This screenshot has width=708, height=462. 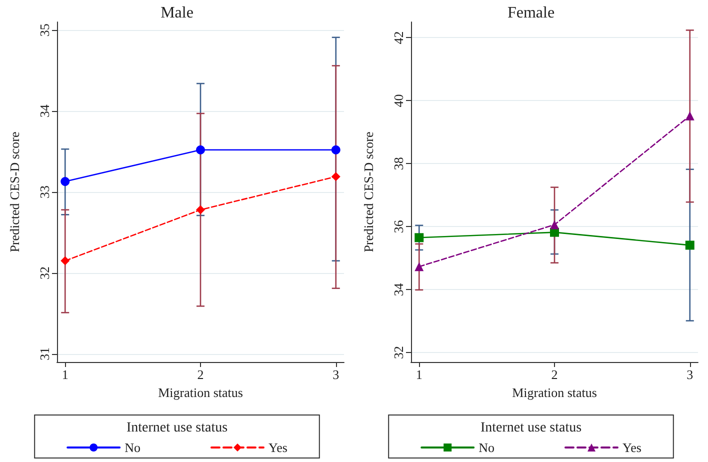 What do you see at coordinates (531, 13) in the screenshot?
I see `chart-title: Female` at bounding box center [531, 13].